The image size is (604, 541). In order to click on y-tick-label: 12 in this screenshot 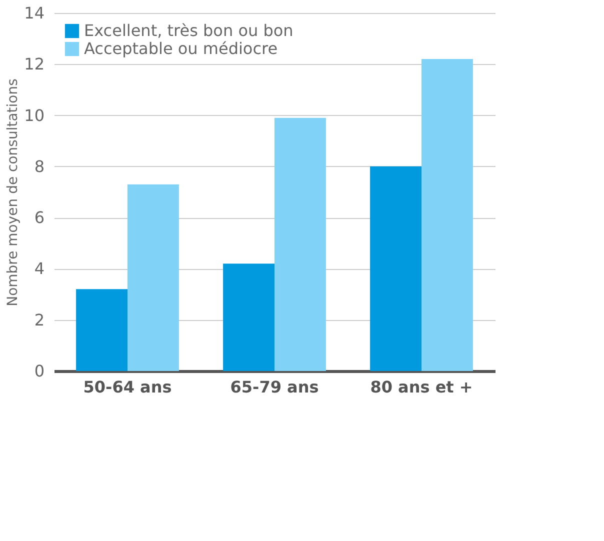, I will do `click(34, 64)`.